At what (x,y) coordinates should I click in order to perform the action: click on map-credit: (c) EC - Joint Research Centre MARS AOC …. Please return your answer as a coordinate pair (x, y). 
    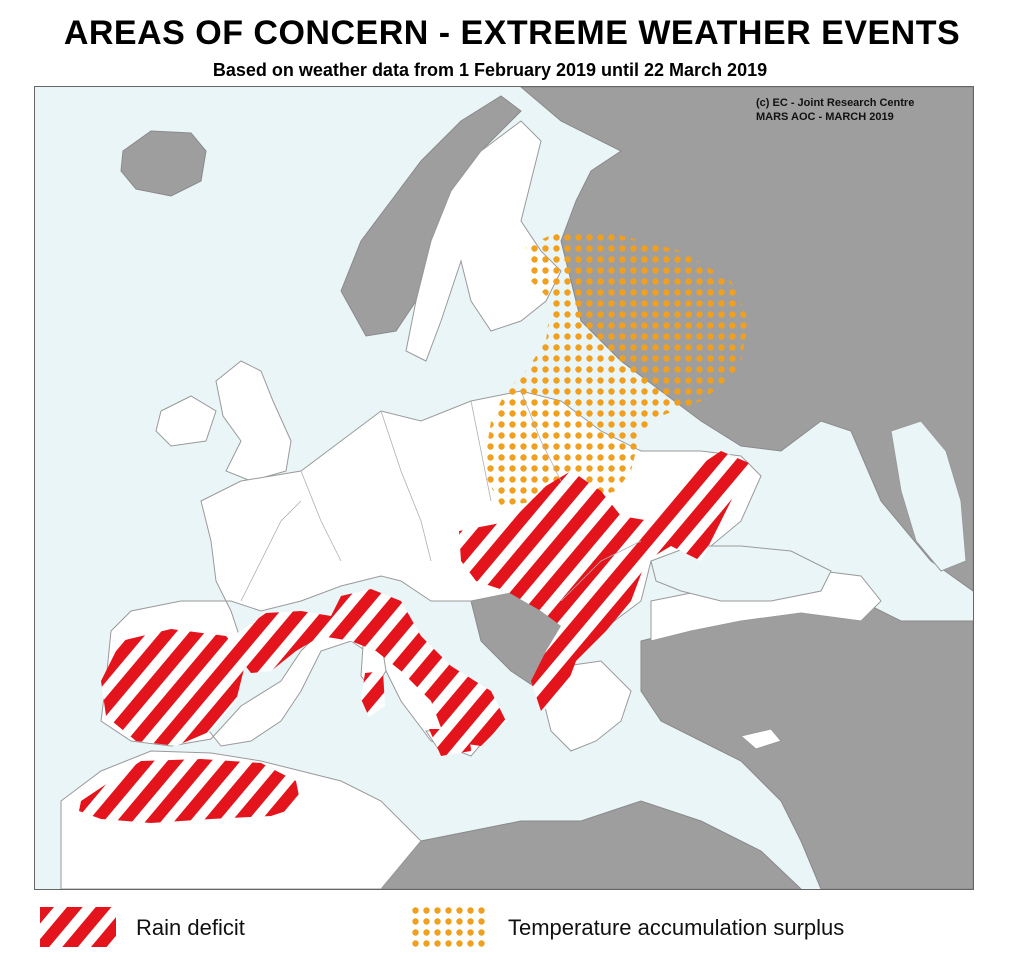
    Looking at the image, I should click on (835, 110).